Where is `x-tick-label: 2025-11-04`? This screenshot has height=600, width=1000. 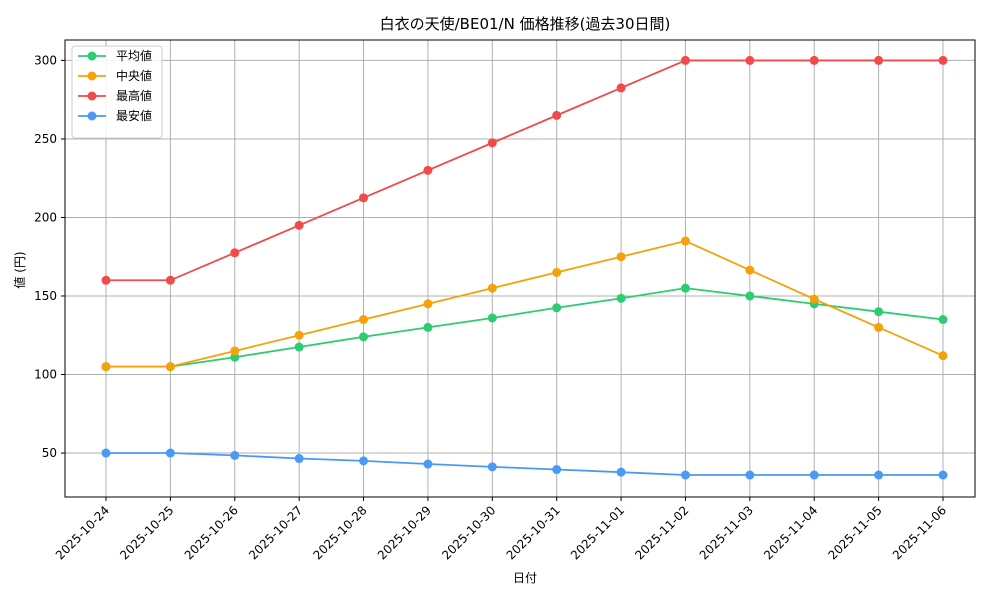
x-tick-label: 2025-11-04 is located at coordinates (790, 532).